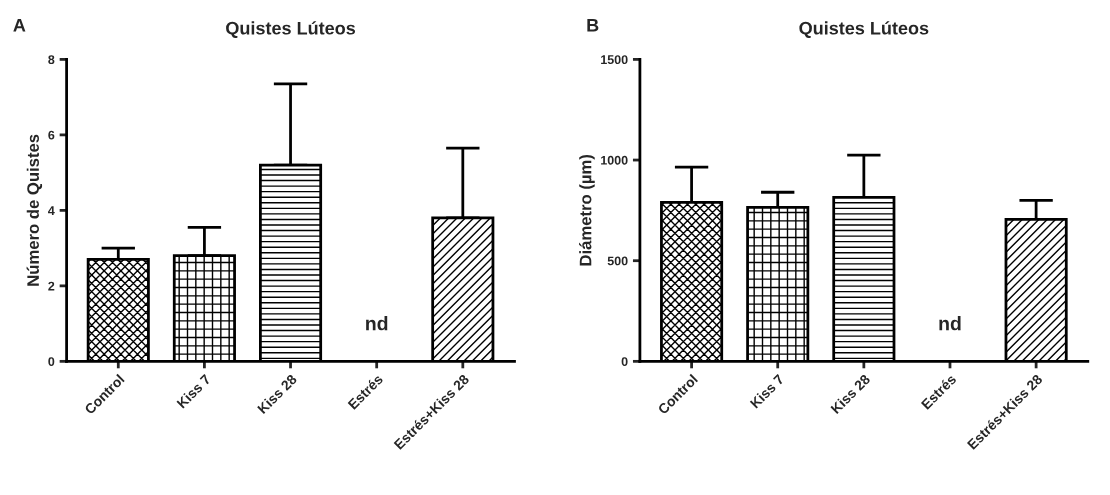 Image resolution: width=1110 pixels, height=495 pixels. Describe the element at coordinates (19, 25) in the screenshot. I see `text: A` at that location.